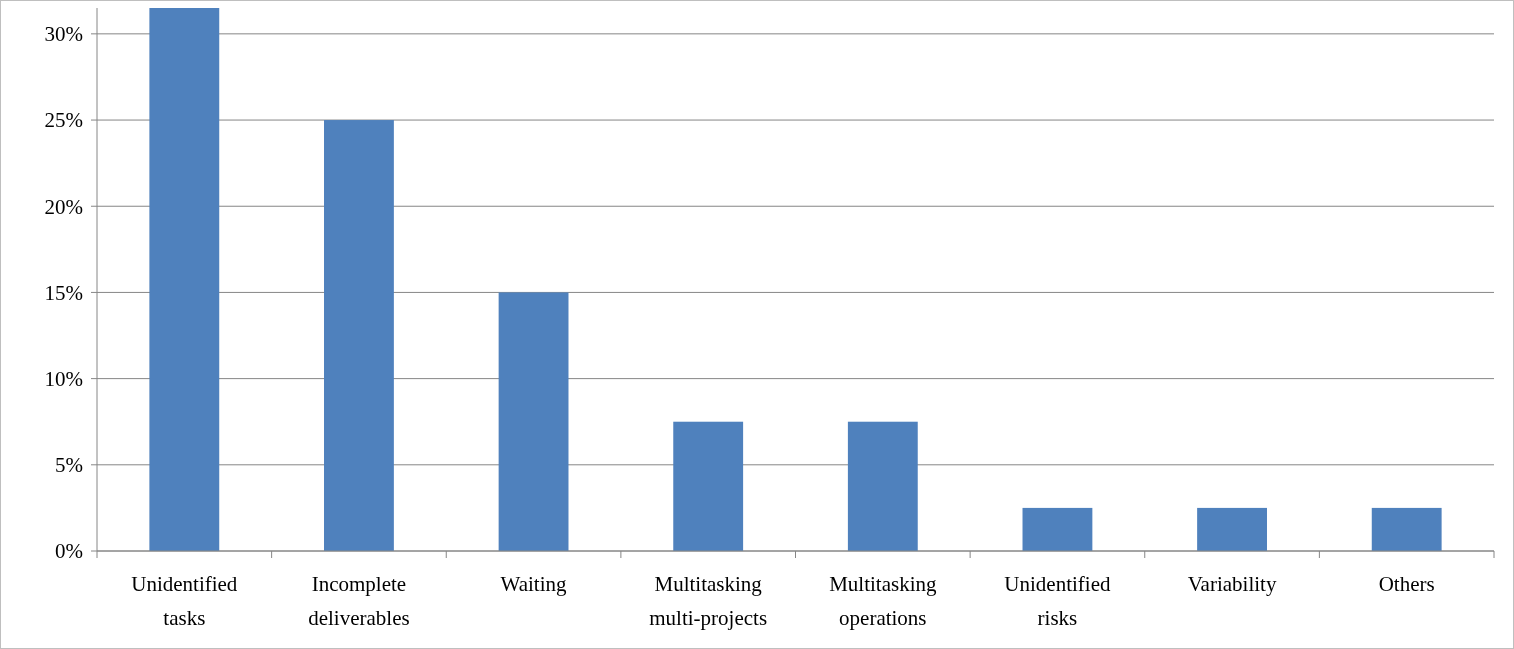  Describe the element at coordinates (708, 601) in the screenshot. I see `x-tick-label: Multitasking multi-projects` at that location.